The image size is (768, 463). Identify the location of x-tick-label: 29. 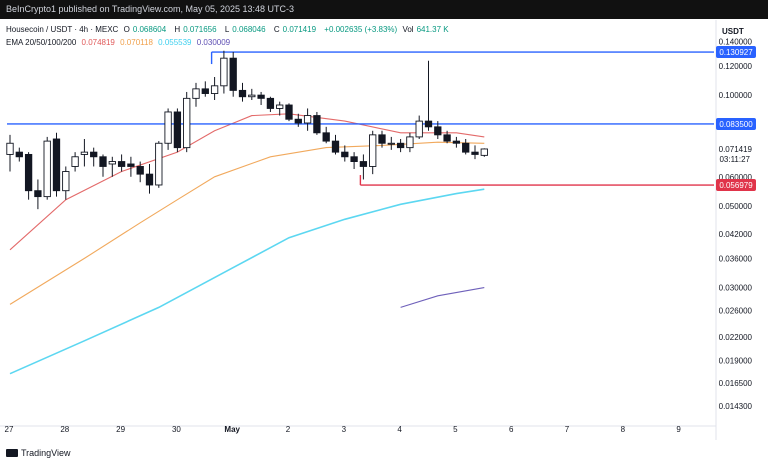
(120, 429).